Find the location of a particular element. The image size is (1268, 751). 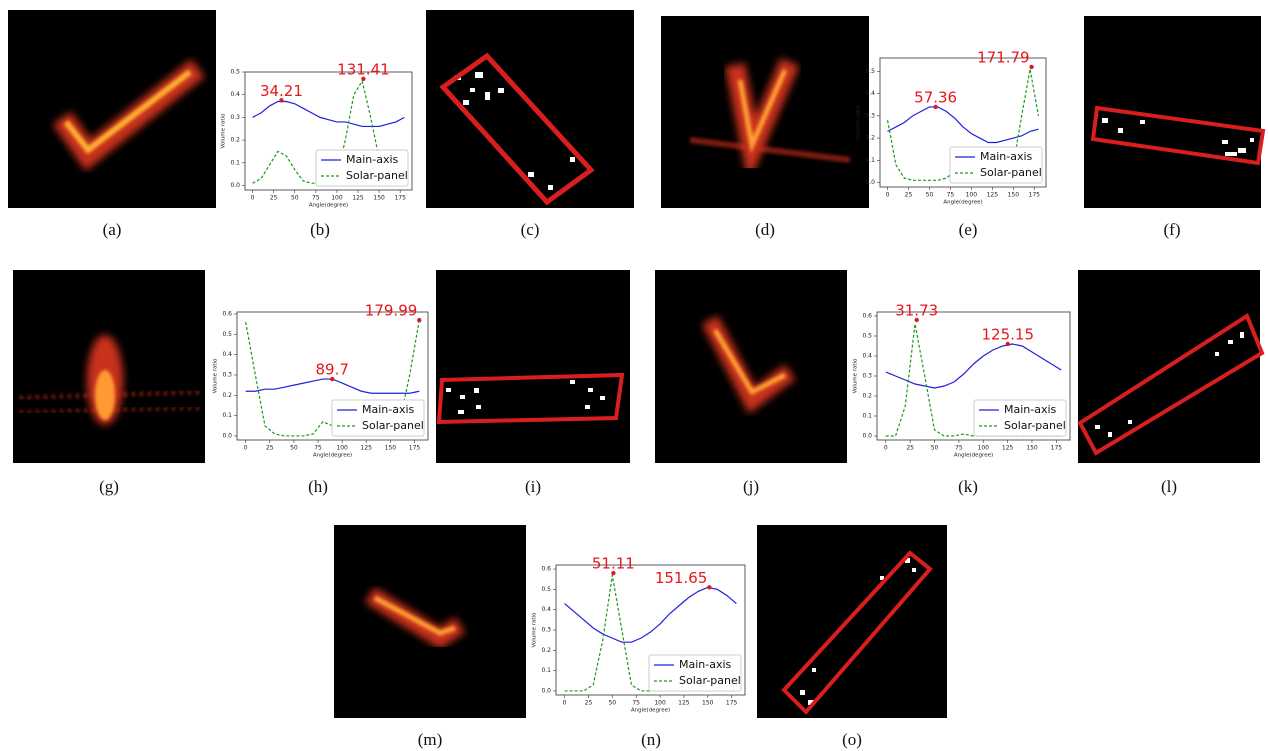

heatmap-j is located at coordinates (751, 366).